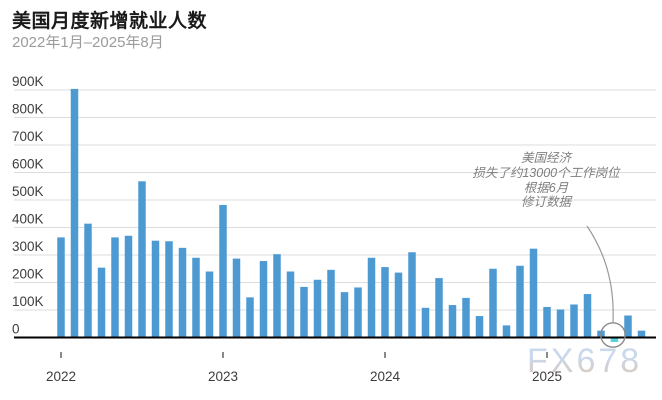 The image size is (662, 400). I want to click on y-axis-label: 800K, so click(28, 109).